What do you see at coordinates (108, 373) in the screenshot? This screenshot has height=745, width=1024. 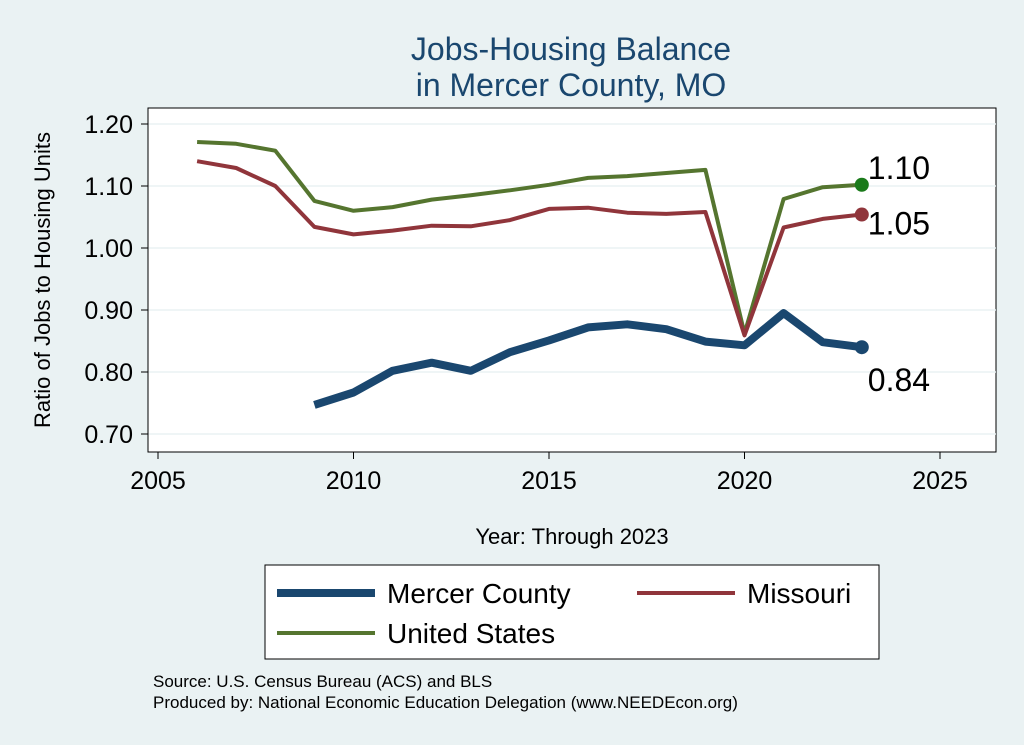 I see `y-tick-label: 0.80` at bounding box center [108, 373].